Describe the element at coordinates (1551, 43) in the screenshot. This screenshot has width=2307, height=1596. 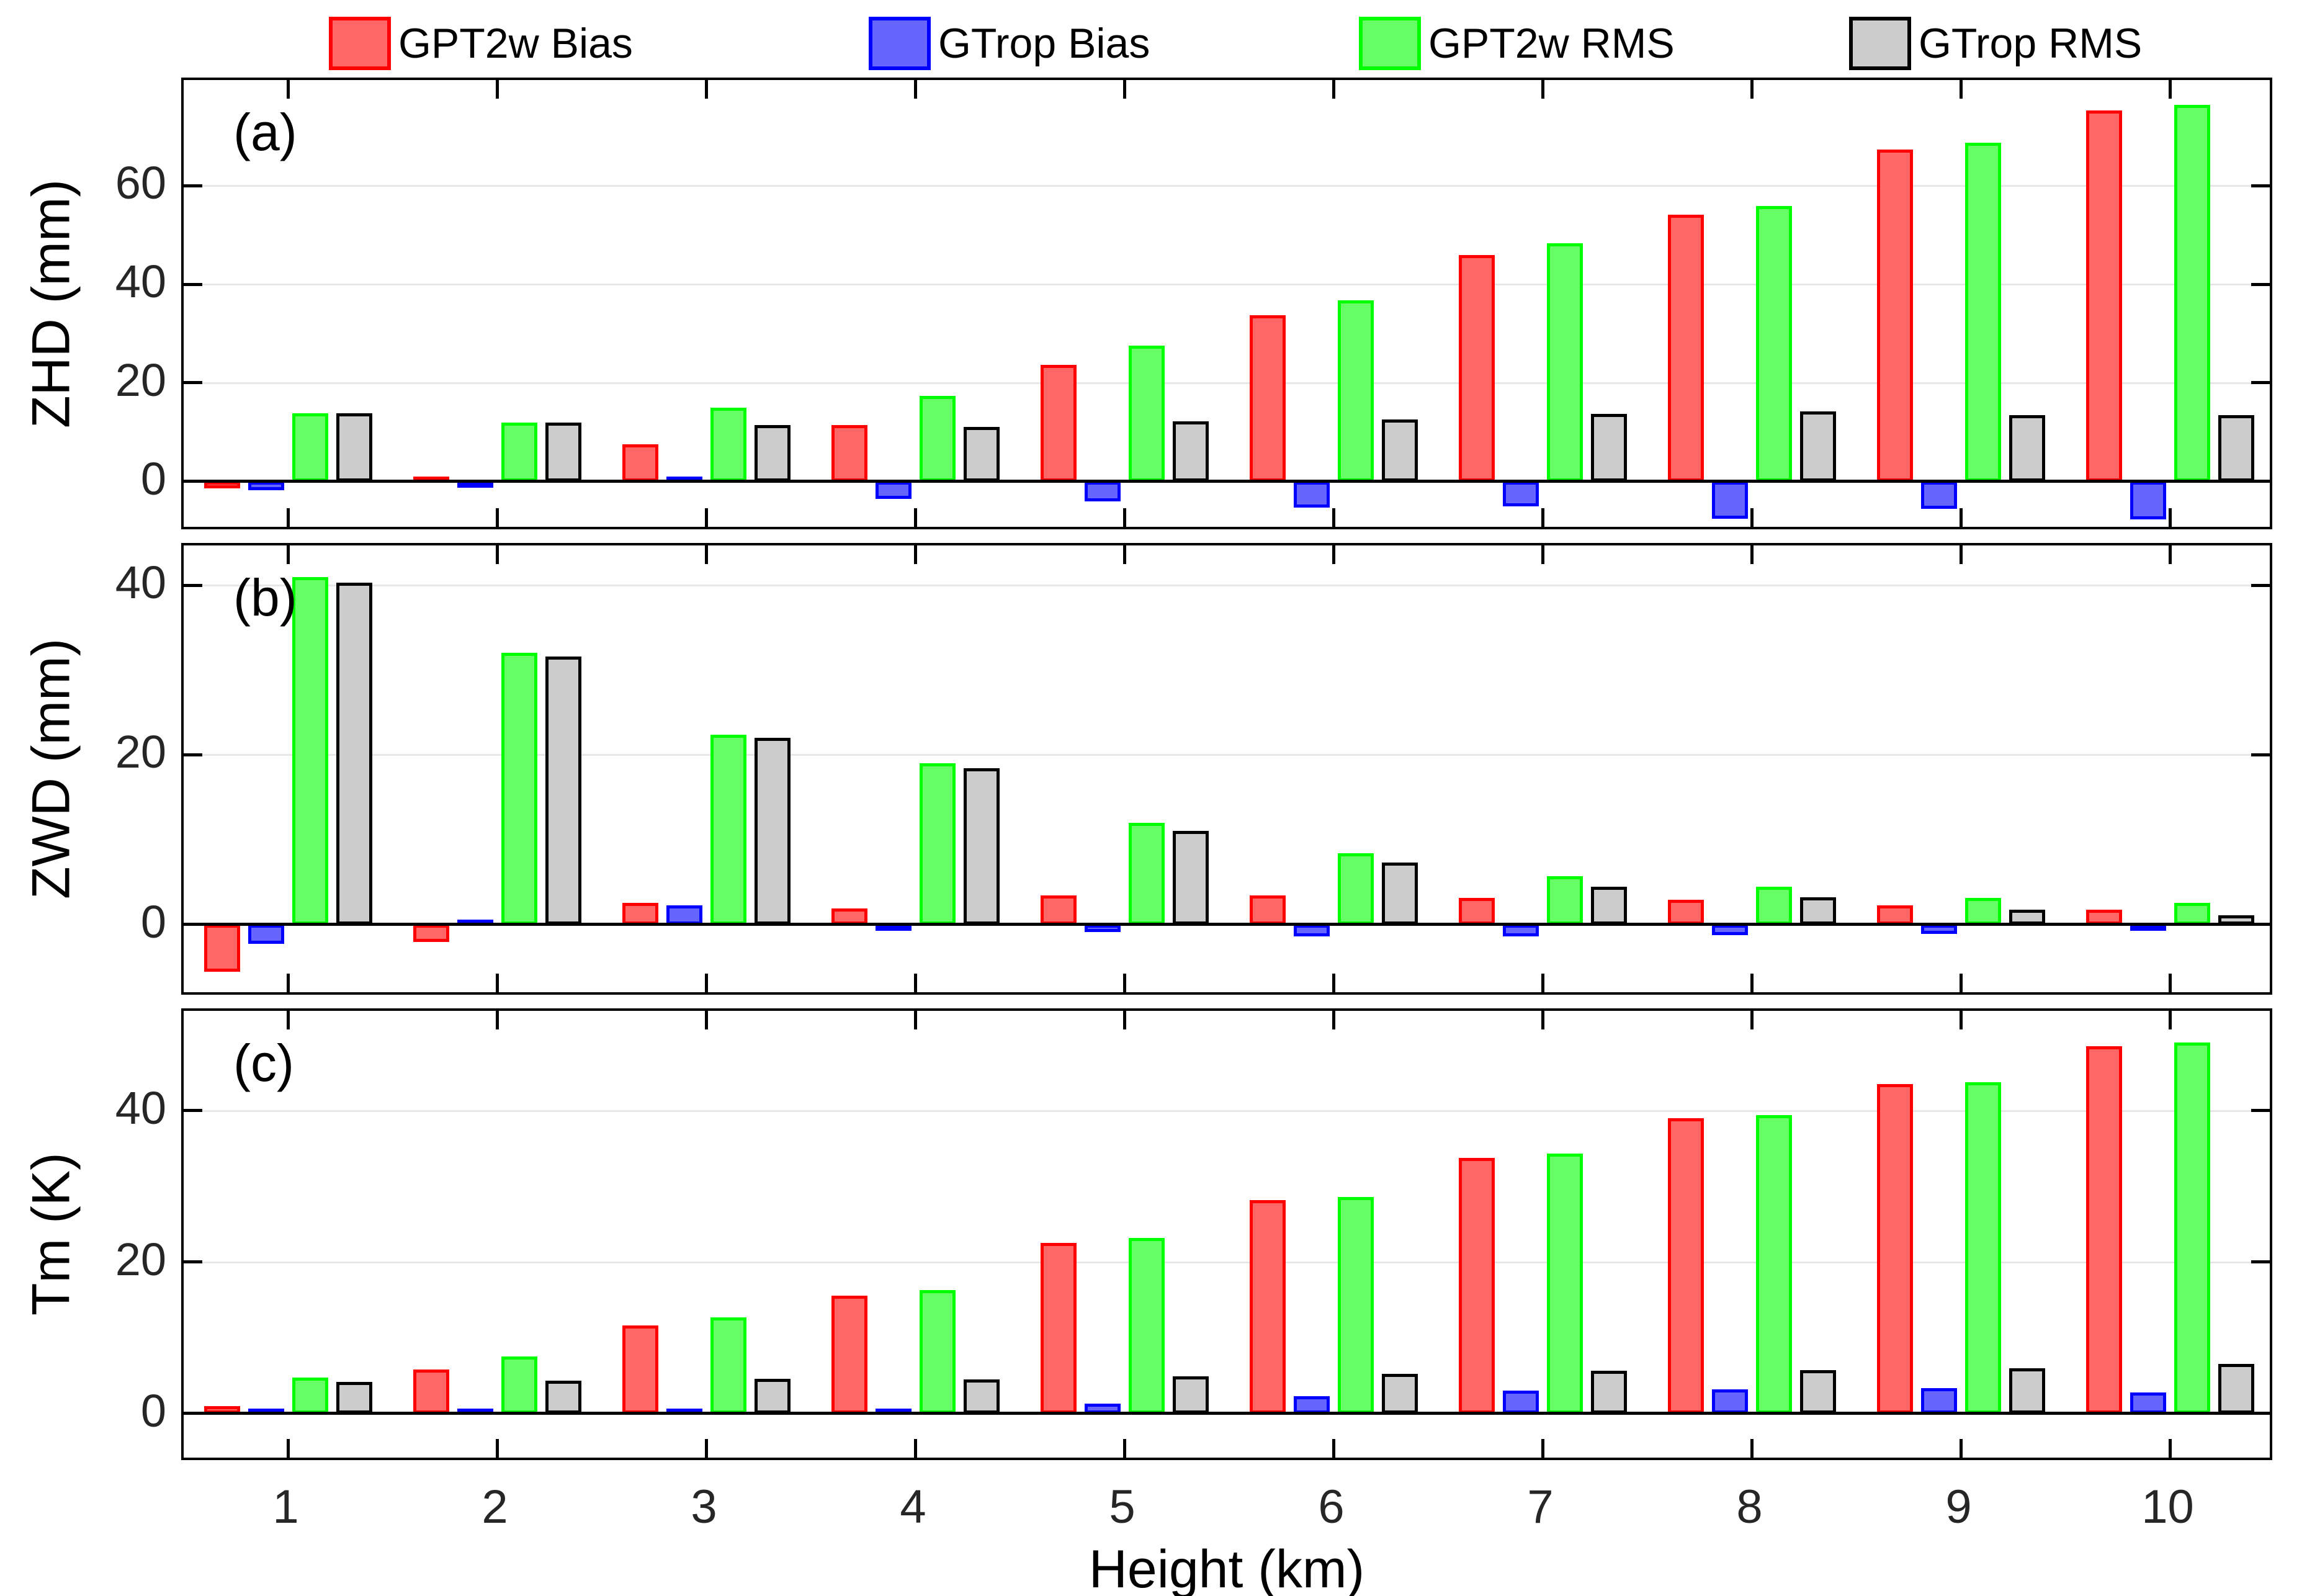
I see `legend-label: GPT2w RMS` at that location.